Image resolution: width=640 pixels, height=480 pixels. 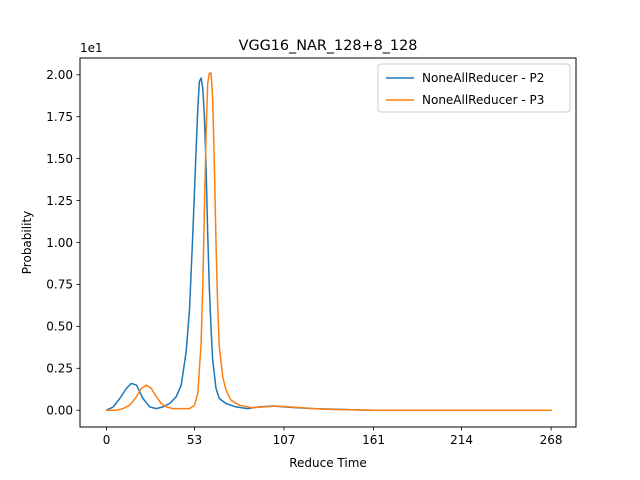 I want to click on x-axis-ticks: 0 53 107 161 214 268, so click(x=333, y=437).